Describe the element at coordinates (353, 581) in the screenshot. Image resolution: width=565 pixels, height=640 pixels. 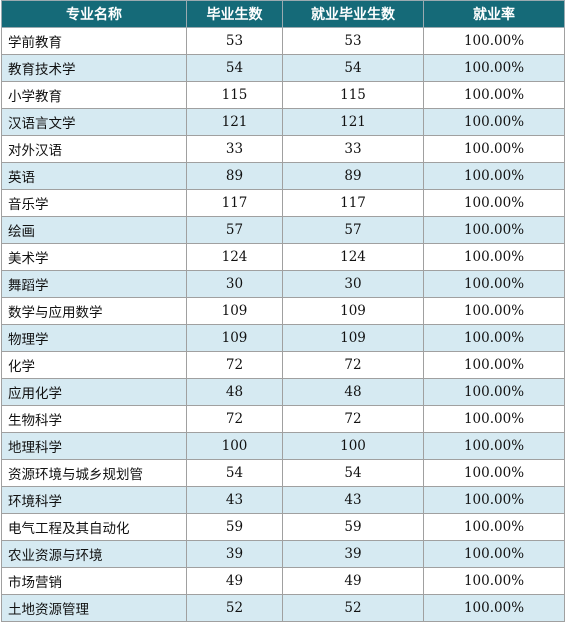
I see `employed-cell: 49` at that location.